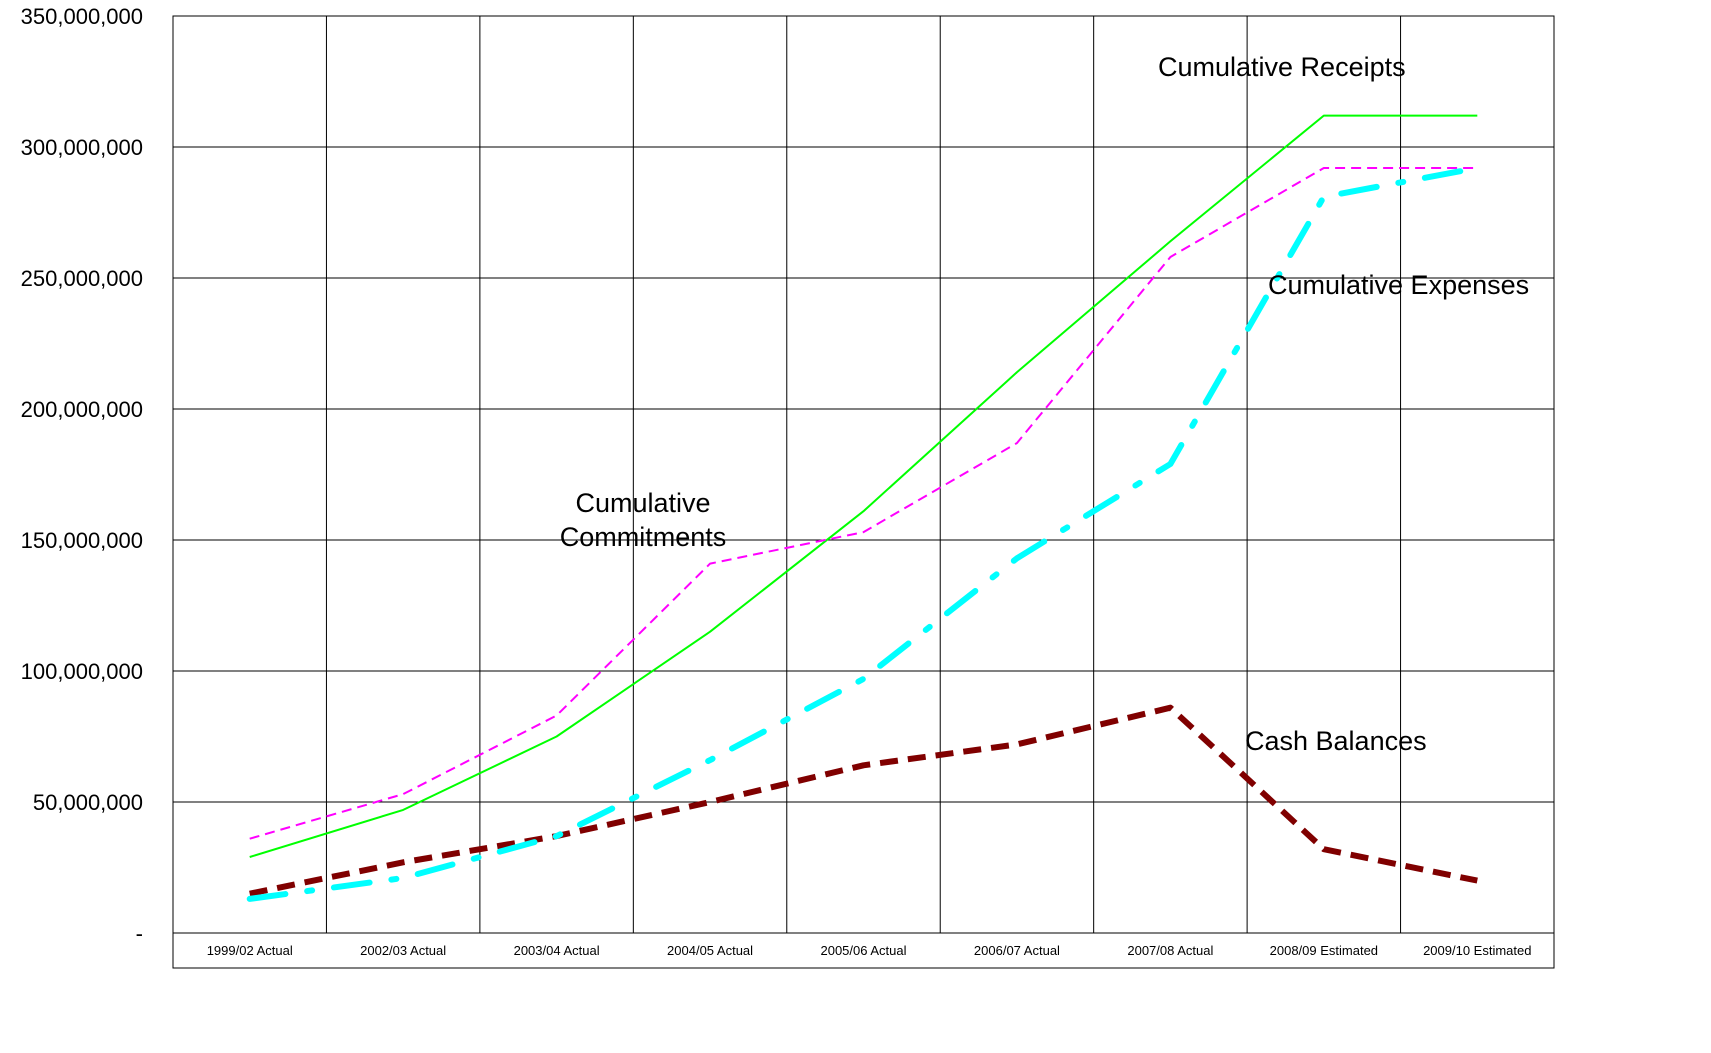 The height and width of the screenshot is (1053, 1711). What do you see at coordinates (250, 950) in the screenshot?
I see `x-tick-label: 1999/02 Actual` at bounding box center [250, 950].